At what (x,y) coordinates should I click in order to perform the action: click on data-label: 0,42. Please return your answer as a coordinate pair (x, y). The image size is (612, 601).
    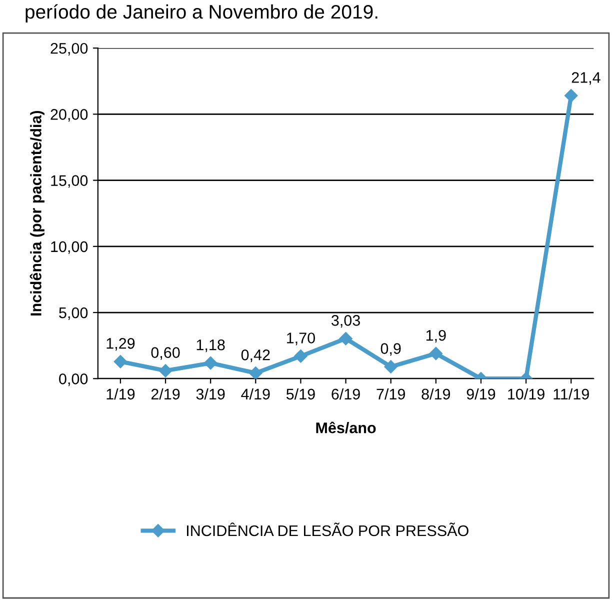
    Looking at the image, I should click on (255, 356).